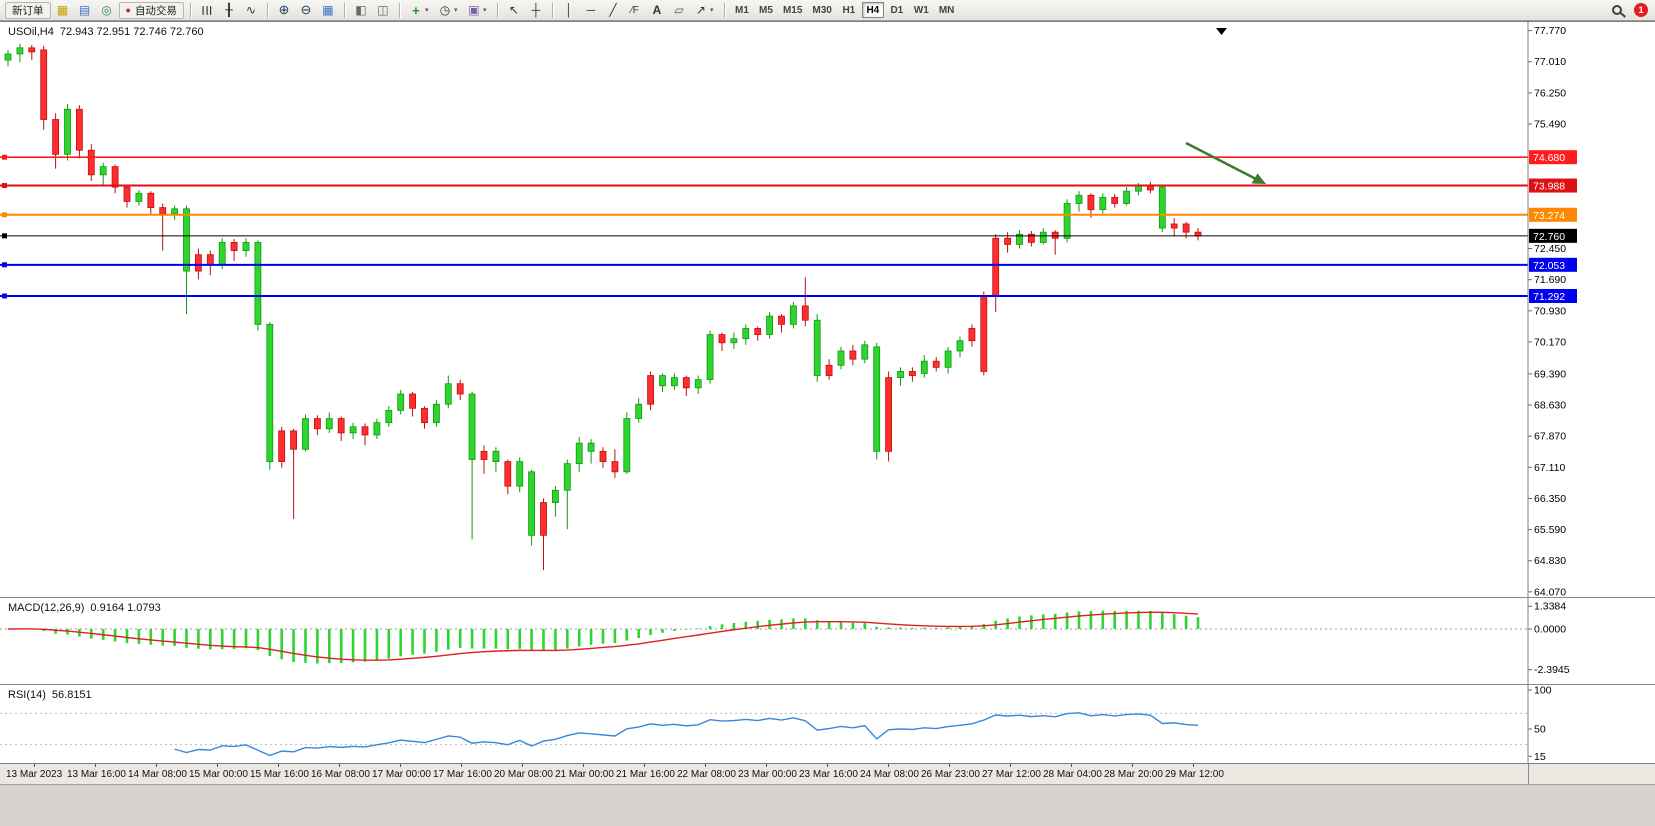  Describe the element at coordinates (1617, 10) in the screenshot. I see `search-icon` at that location.